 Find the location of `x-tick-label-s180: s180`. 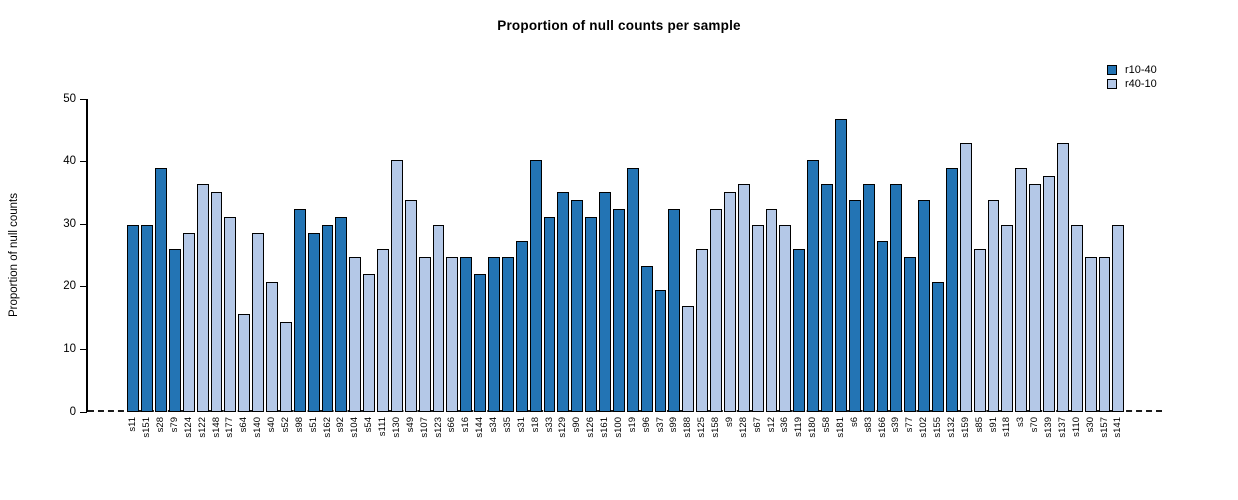

x-tick-label-s180: s180 is located at coordinates (813, 427).